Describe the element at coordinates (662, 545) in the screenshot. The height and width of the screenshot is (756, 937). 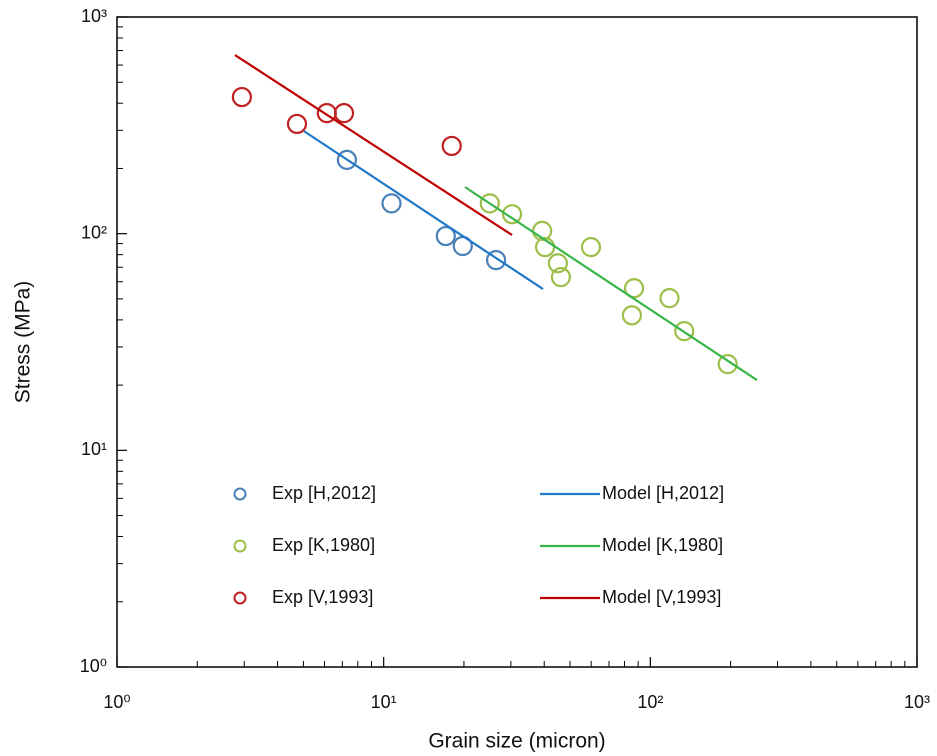
I see `legend-label: Model [K,1980]` at that location.